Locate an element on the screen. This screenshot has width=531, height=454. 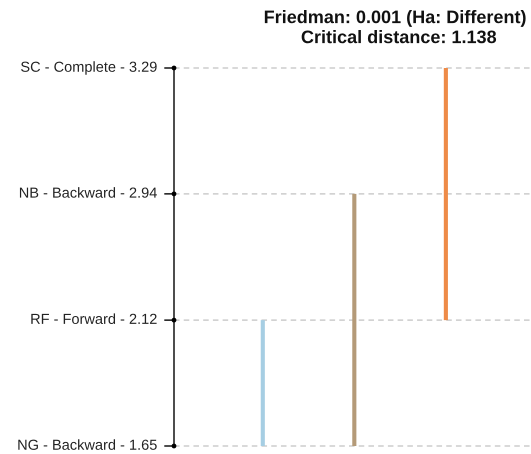
ref-line-label: SC - Complete - 3.29 is located at coordinates (89, 68).